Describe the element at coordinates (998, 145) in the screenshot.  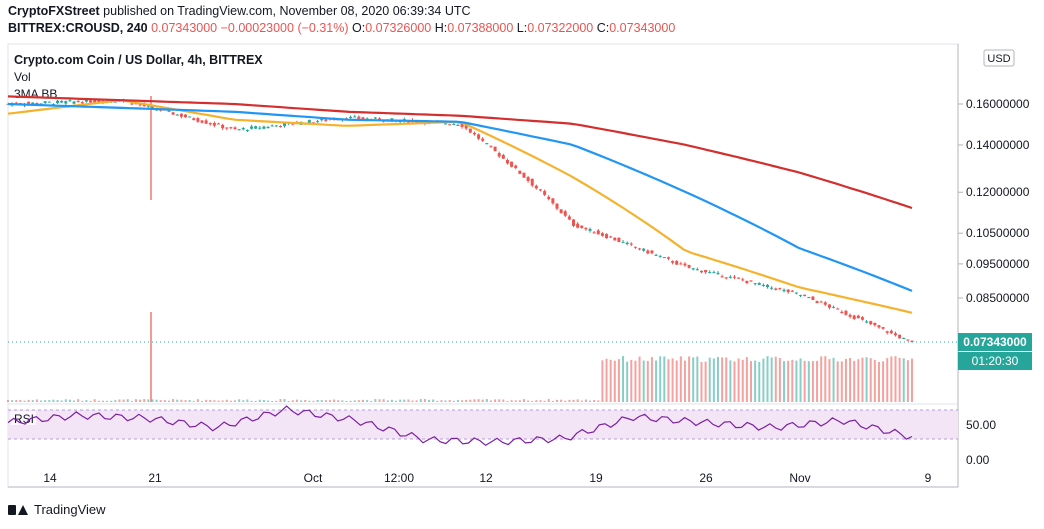
I see `y-tick-label: 0.14000000` at that location.